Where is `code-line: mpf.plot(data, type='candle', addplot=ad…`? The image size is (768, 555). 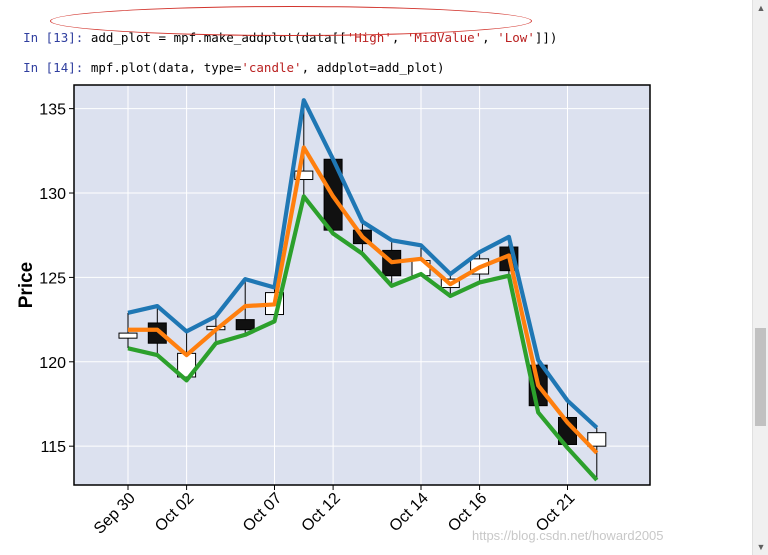
code-line: mpf.plot(data, type='candle', addplot=ad… is located at coordinates (264, 67).